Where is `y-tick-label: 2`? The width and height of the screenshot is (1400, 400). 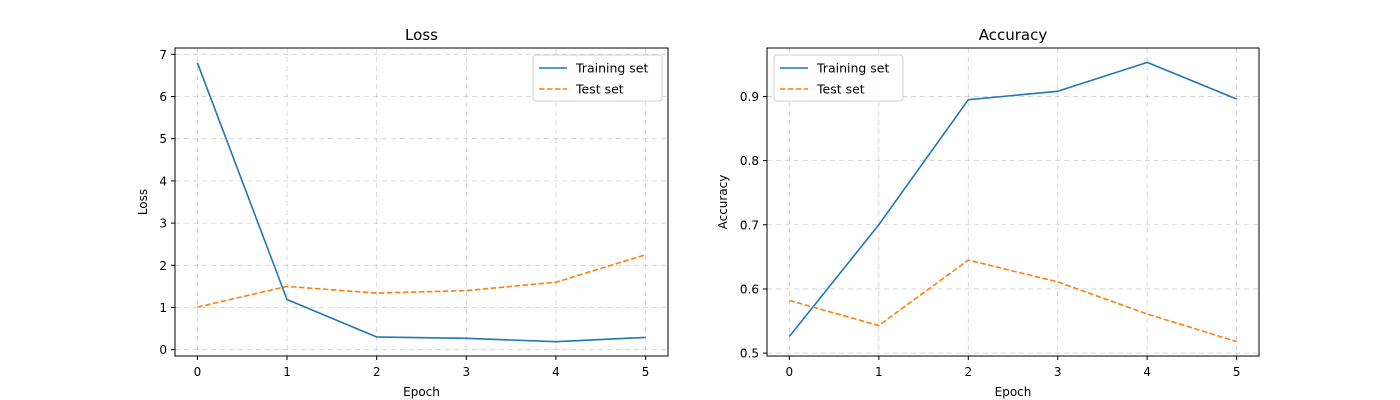
y-tick-label: 2 is located at coordinates (163, 266).